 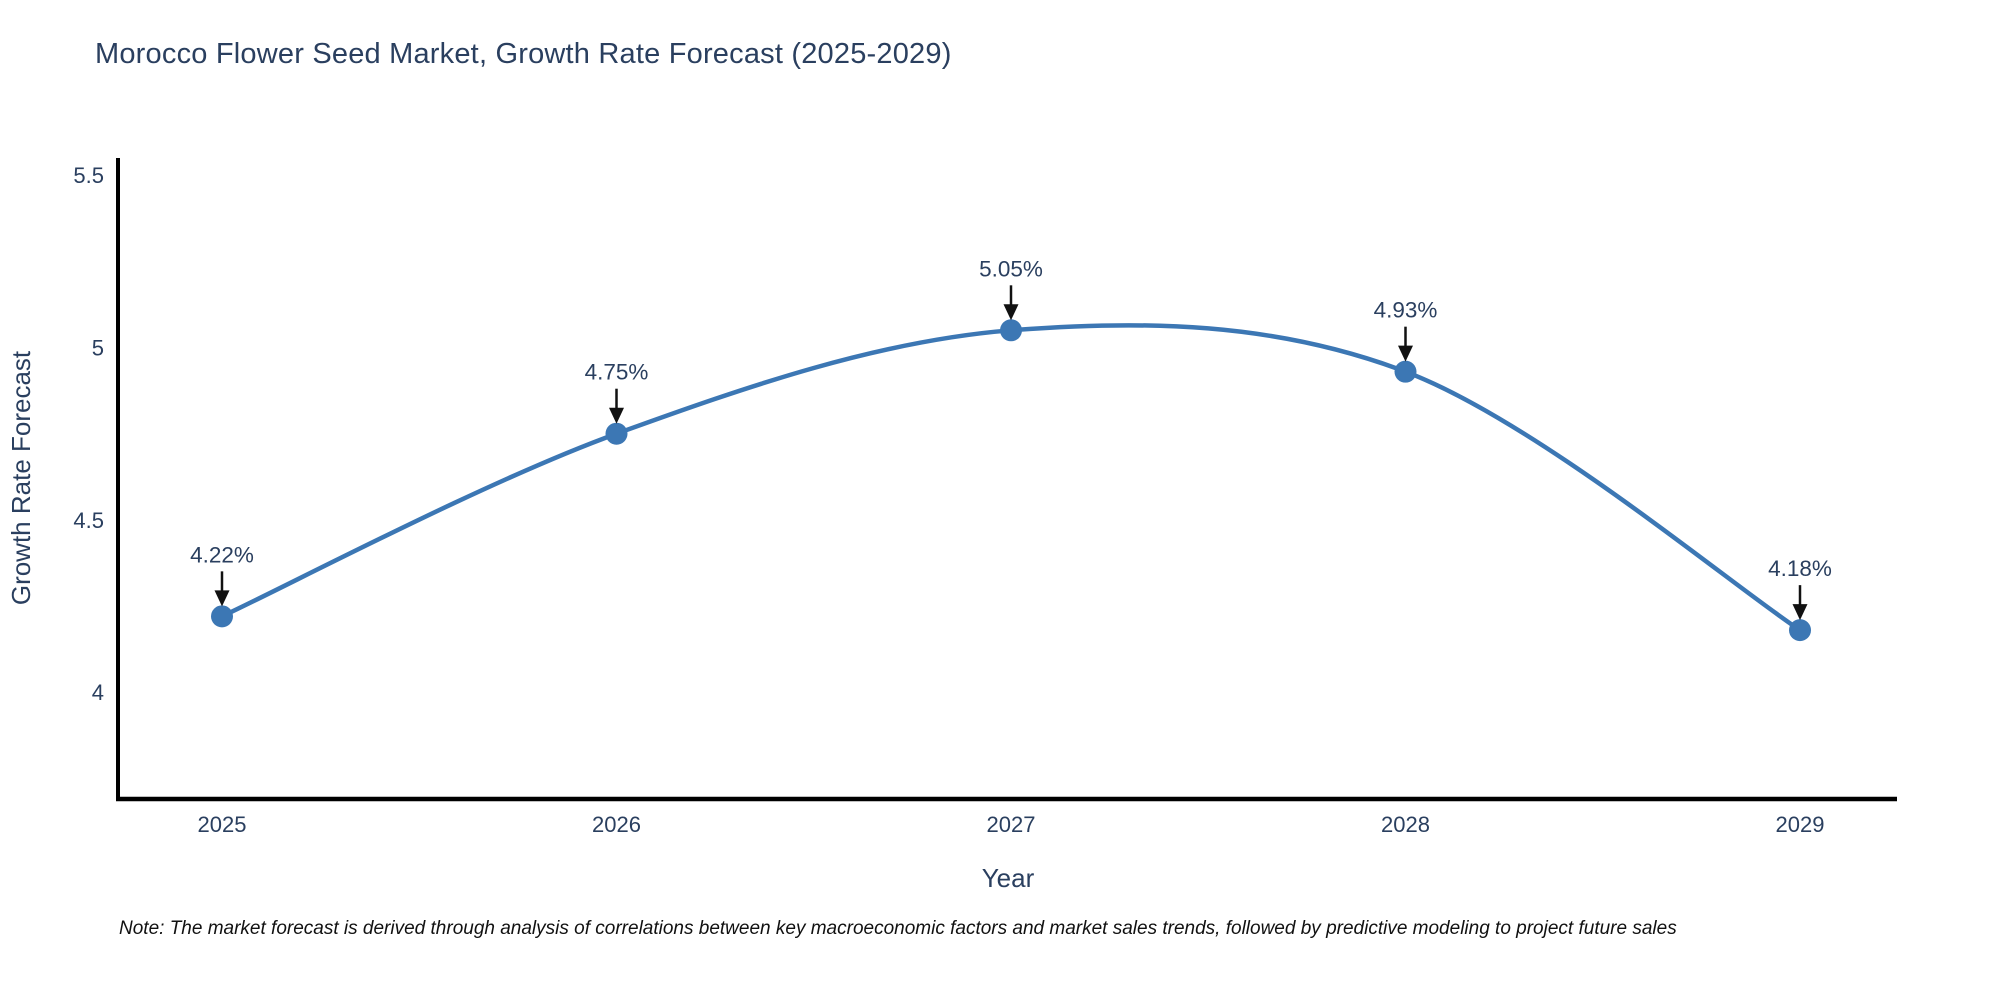 What do you see at coordinates (1800, 824) in the screenshot?
I see `x-tick-label: 2029` at bounding box center [1800, 824].